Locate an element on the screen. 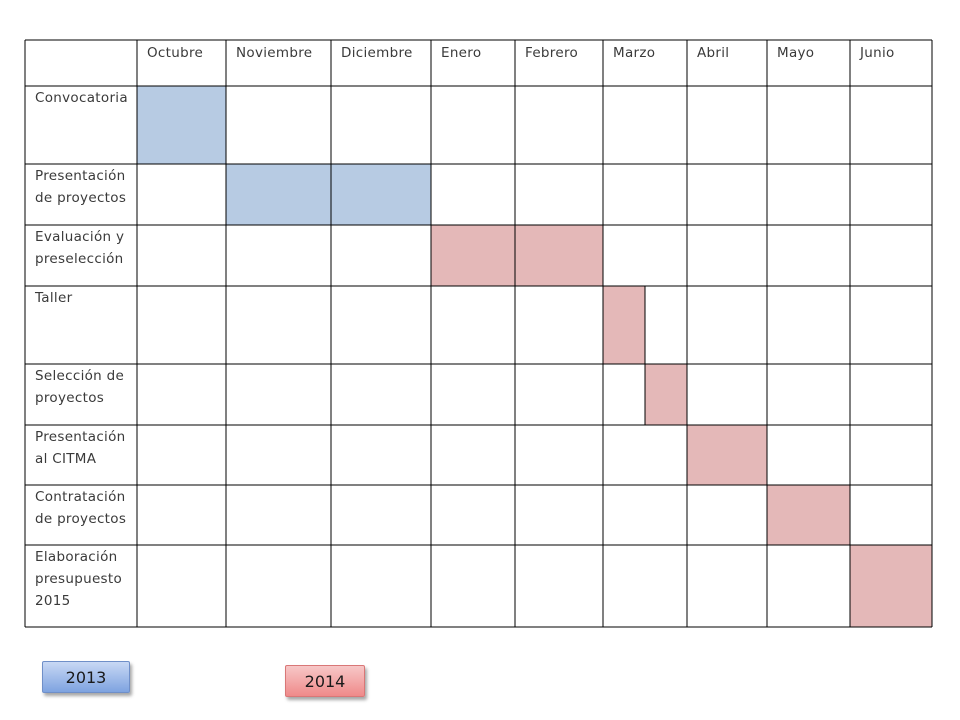  task-label-line: Taller is located at coordinates (53, 298).